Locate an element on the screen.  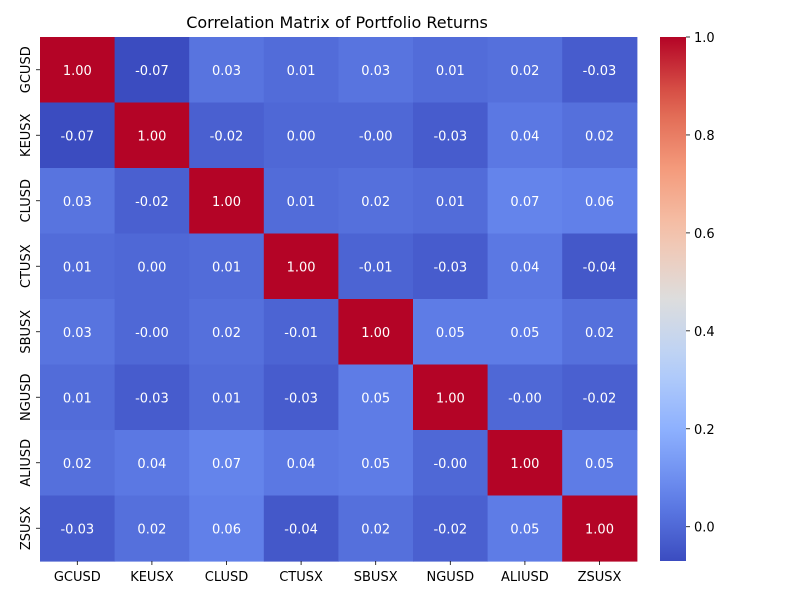
colorbar-tick-label: 0.2 is located at coordinates (704, 430).